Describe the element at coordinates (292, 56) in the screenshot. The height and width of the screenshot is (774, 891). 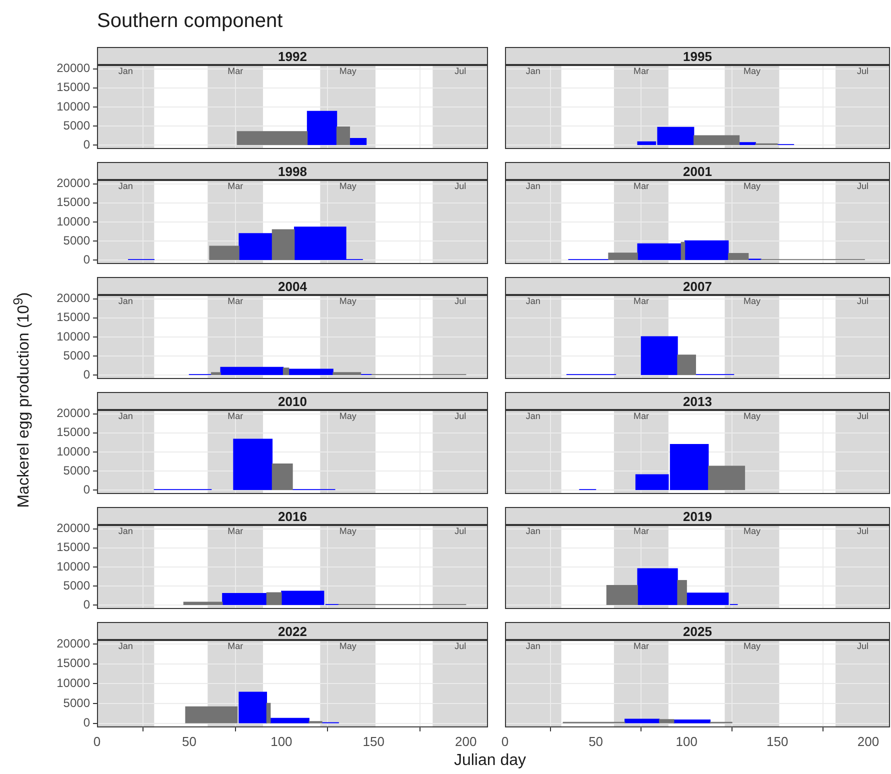
I see `chart-title: 1992` at that location.